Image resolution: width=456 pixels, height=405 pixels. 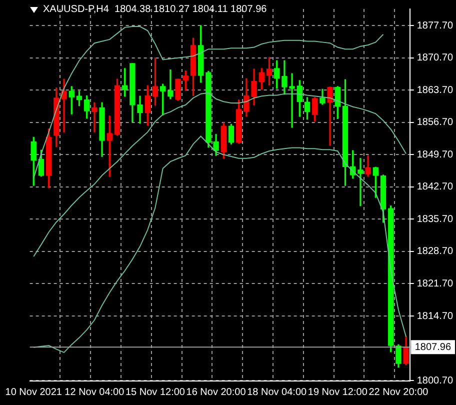 What do you see at coordinates (433, 347) in the screenshot?
I see `ref-line-label: 1807.96` at bounding box center [433, 347].